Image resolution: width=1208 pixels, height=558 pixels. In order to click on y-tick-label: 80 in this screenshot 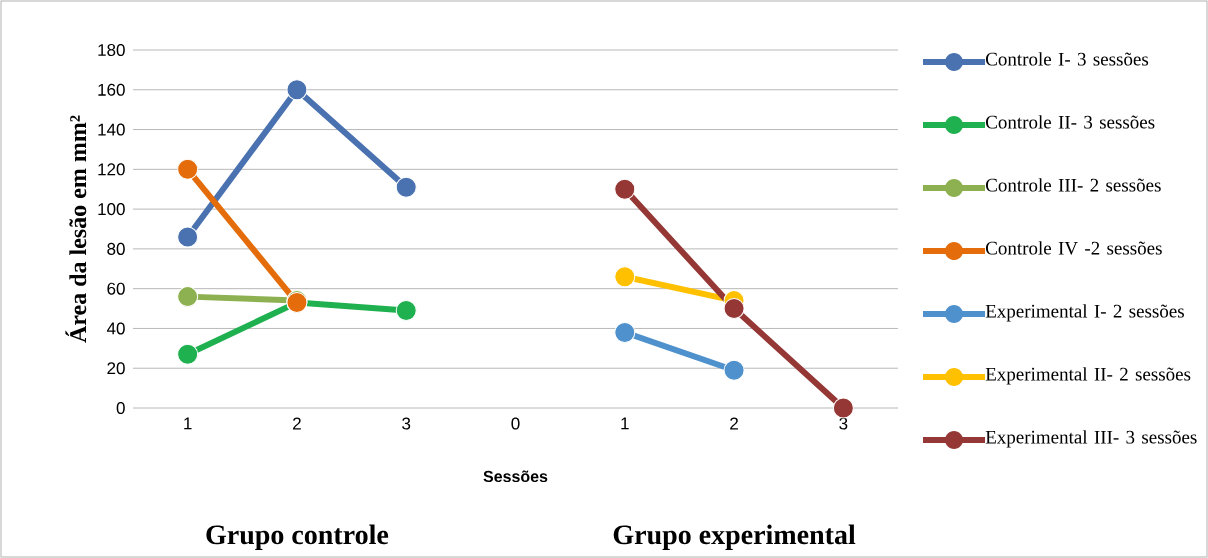, I will do `click(116, 248)`.